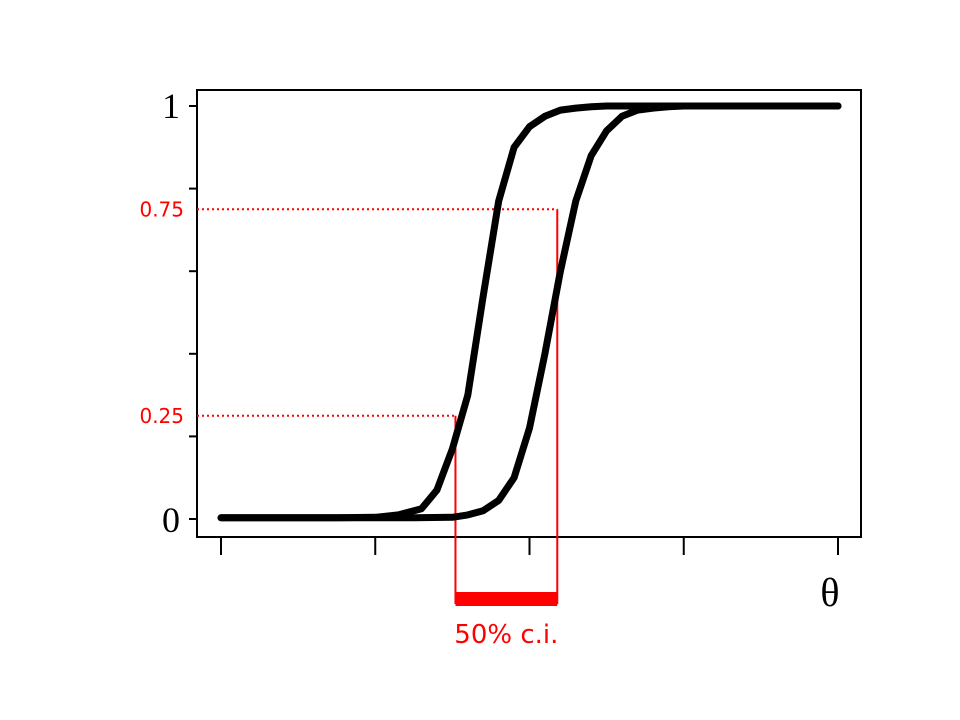  What do you see at coordinates (506, 635) in the screenshot?
I see `interval-label: 50% c.i.` at bounding box center [506, 635].